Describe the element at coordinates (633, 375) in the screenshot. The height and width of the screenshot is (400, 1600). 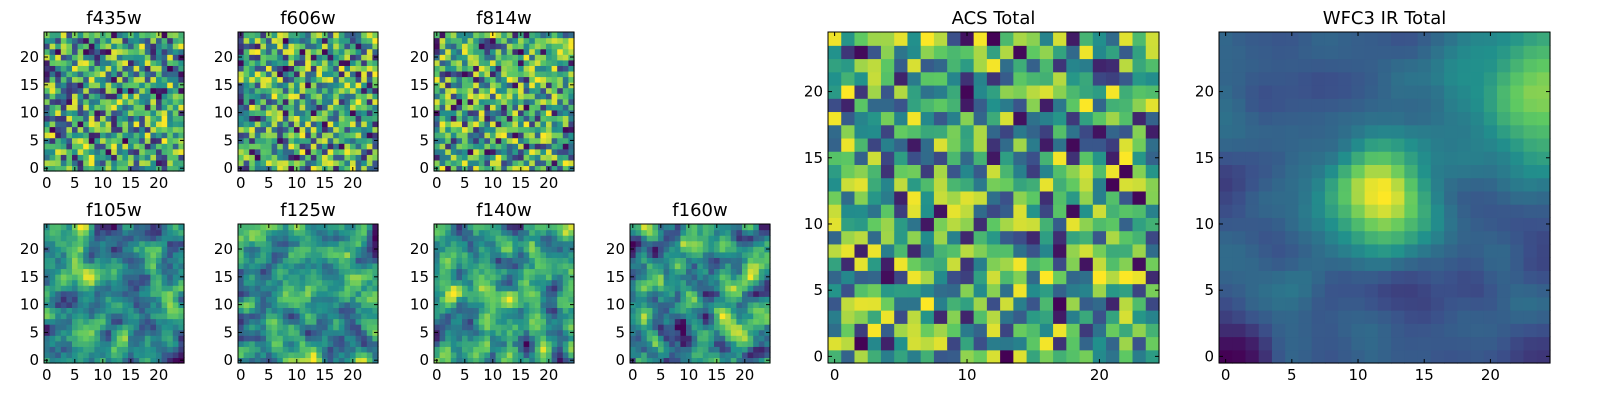
I see `x-tick-label: 0` at that location.